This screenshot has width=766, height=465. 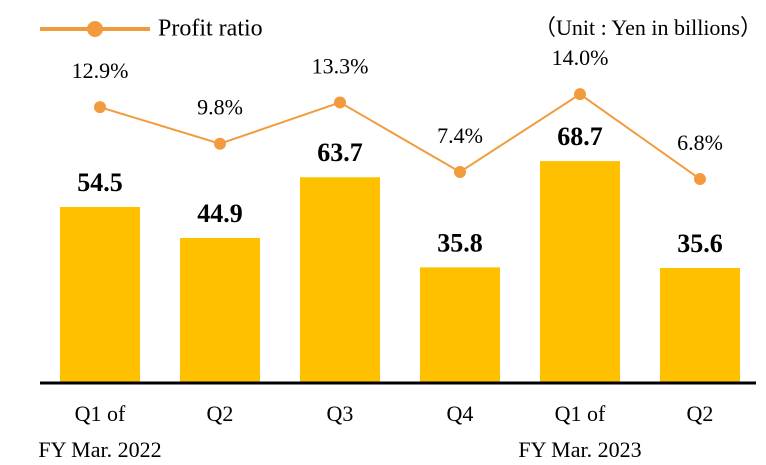 I want to click on bar-value-label: 63.7, so click(x=340, y=152).